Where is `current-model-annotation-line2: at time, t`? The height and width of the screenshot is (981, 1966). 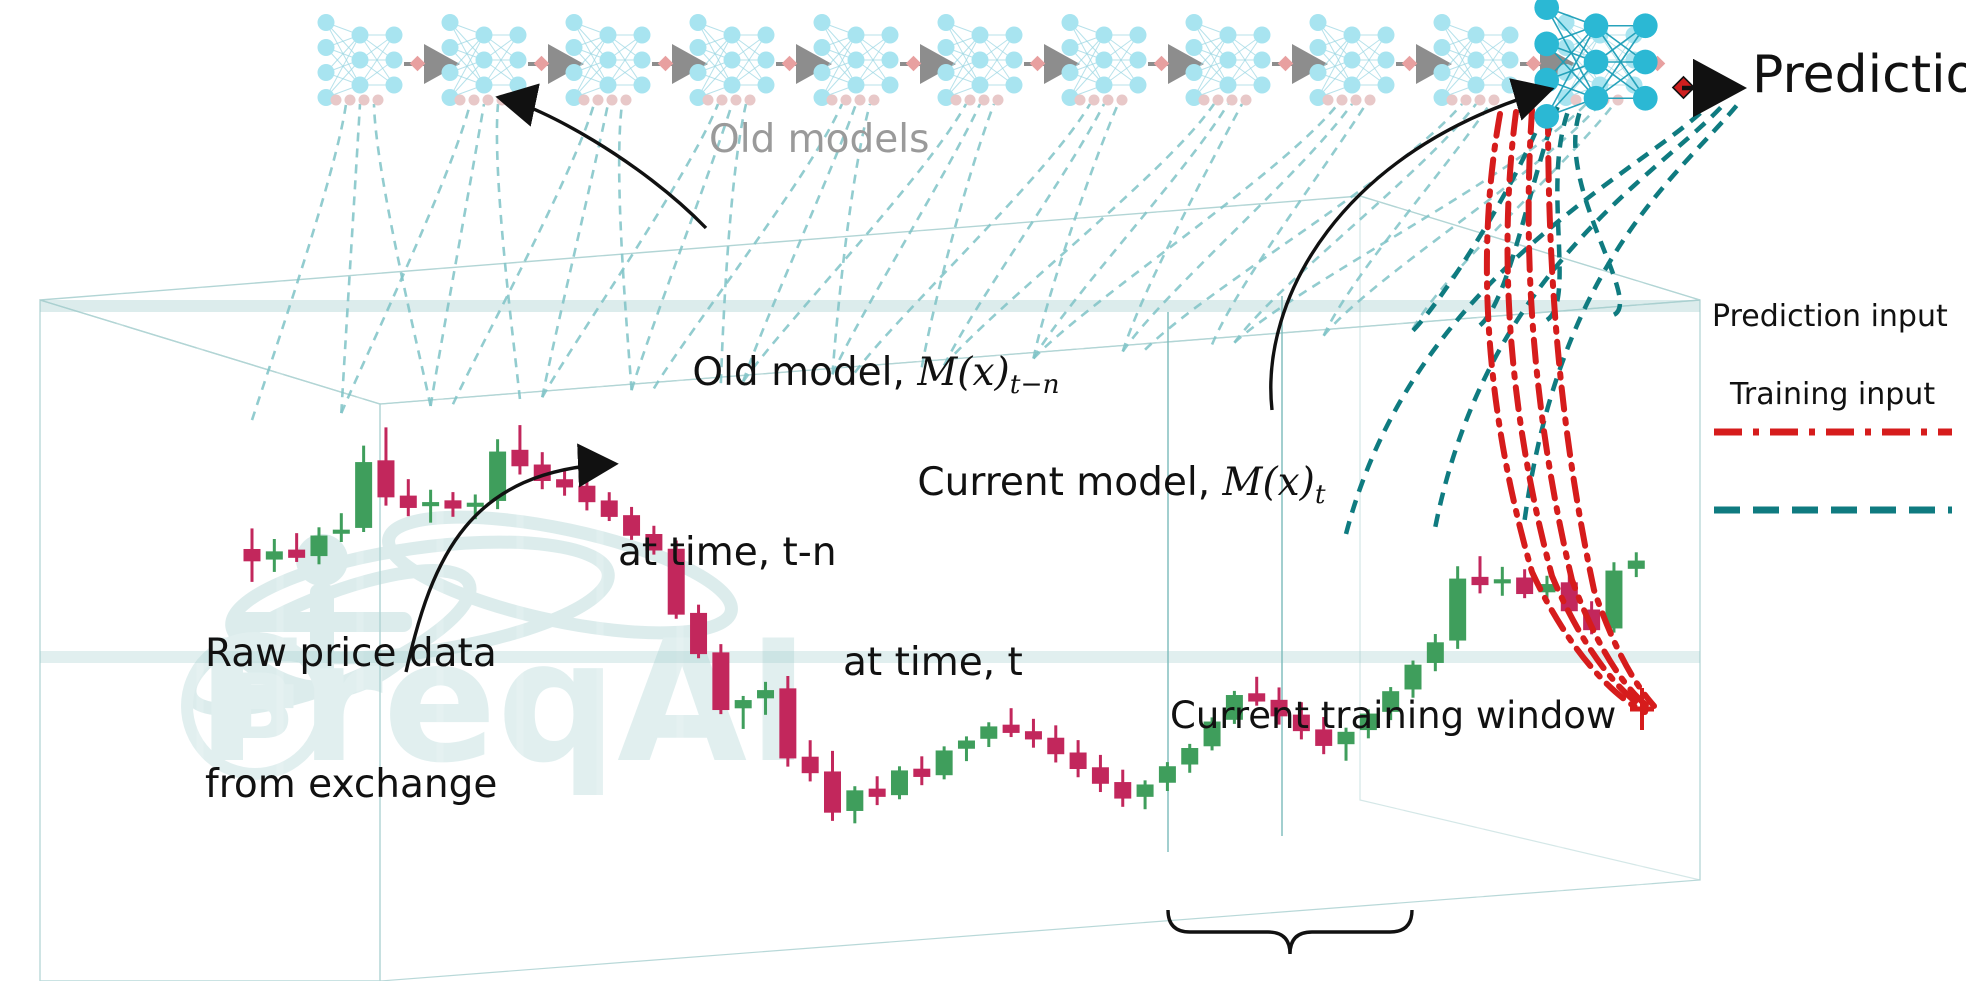 current-model-annotation-line2: at time, t is located at coordinates (933, 662).